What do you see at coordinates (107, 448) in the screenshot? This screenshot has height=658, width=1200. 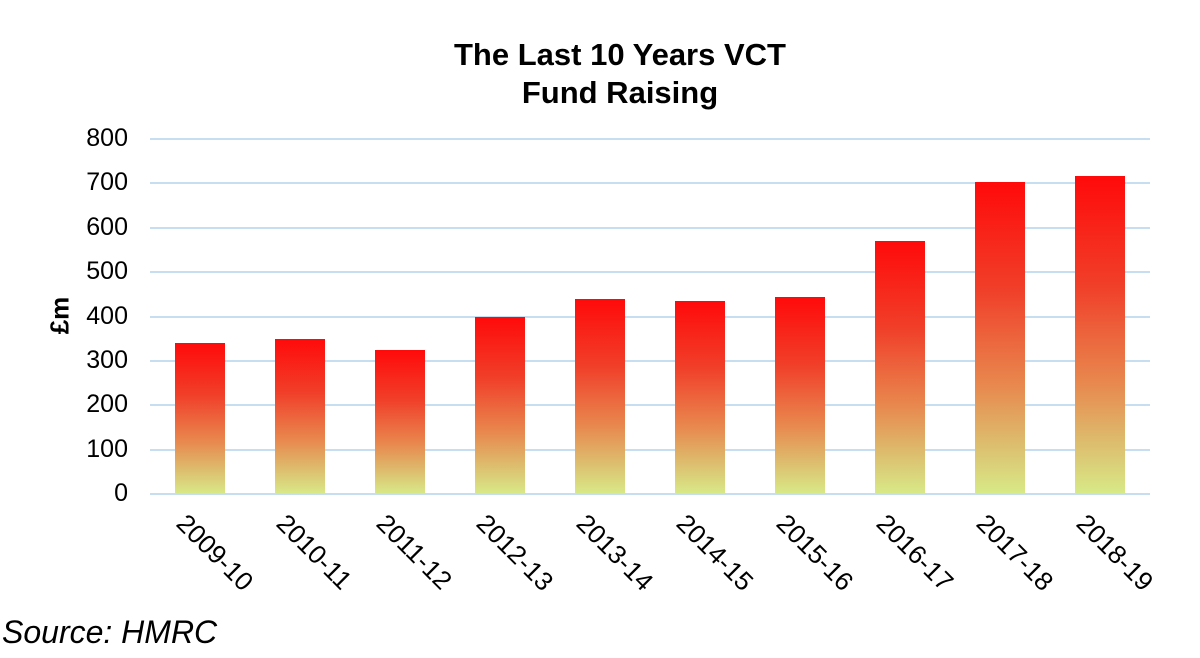 I see `y-tick-label: 100` at bounding box center [107, 448].